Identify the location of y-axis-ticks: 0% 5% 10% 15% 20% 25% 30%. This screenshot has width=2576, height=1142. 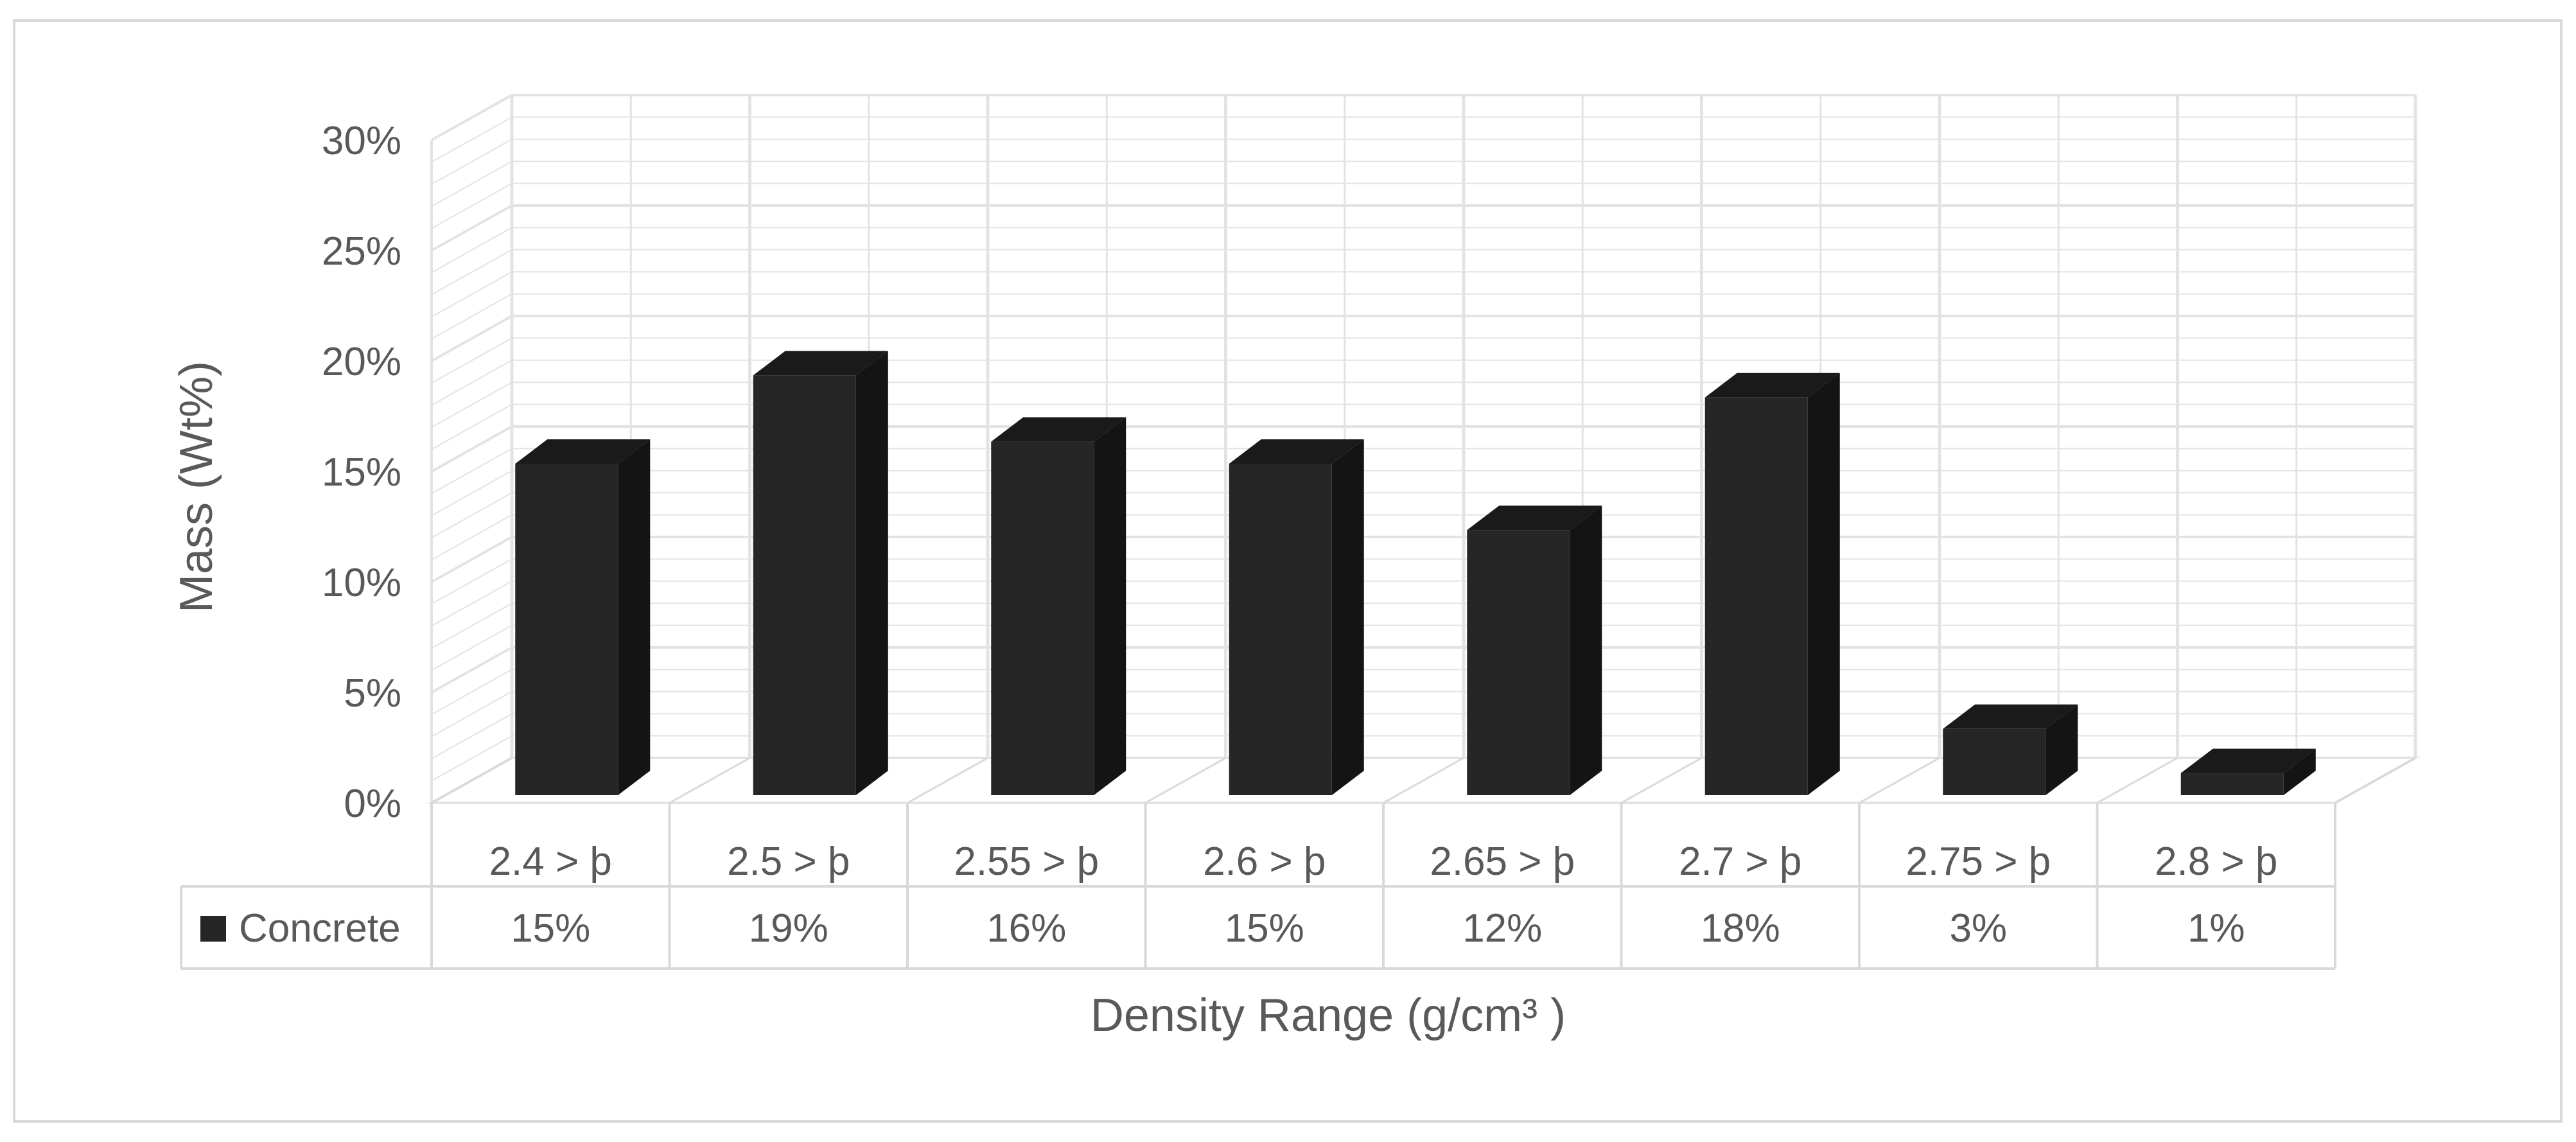
(361, 472).